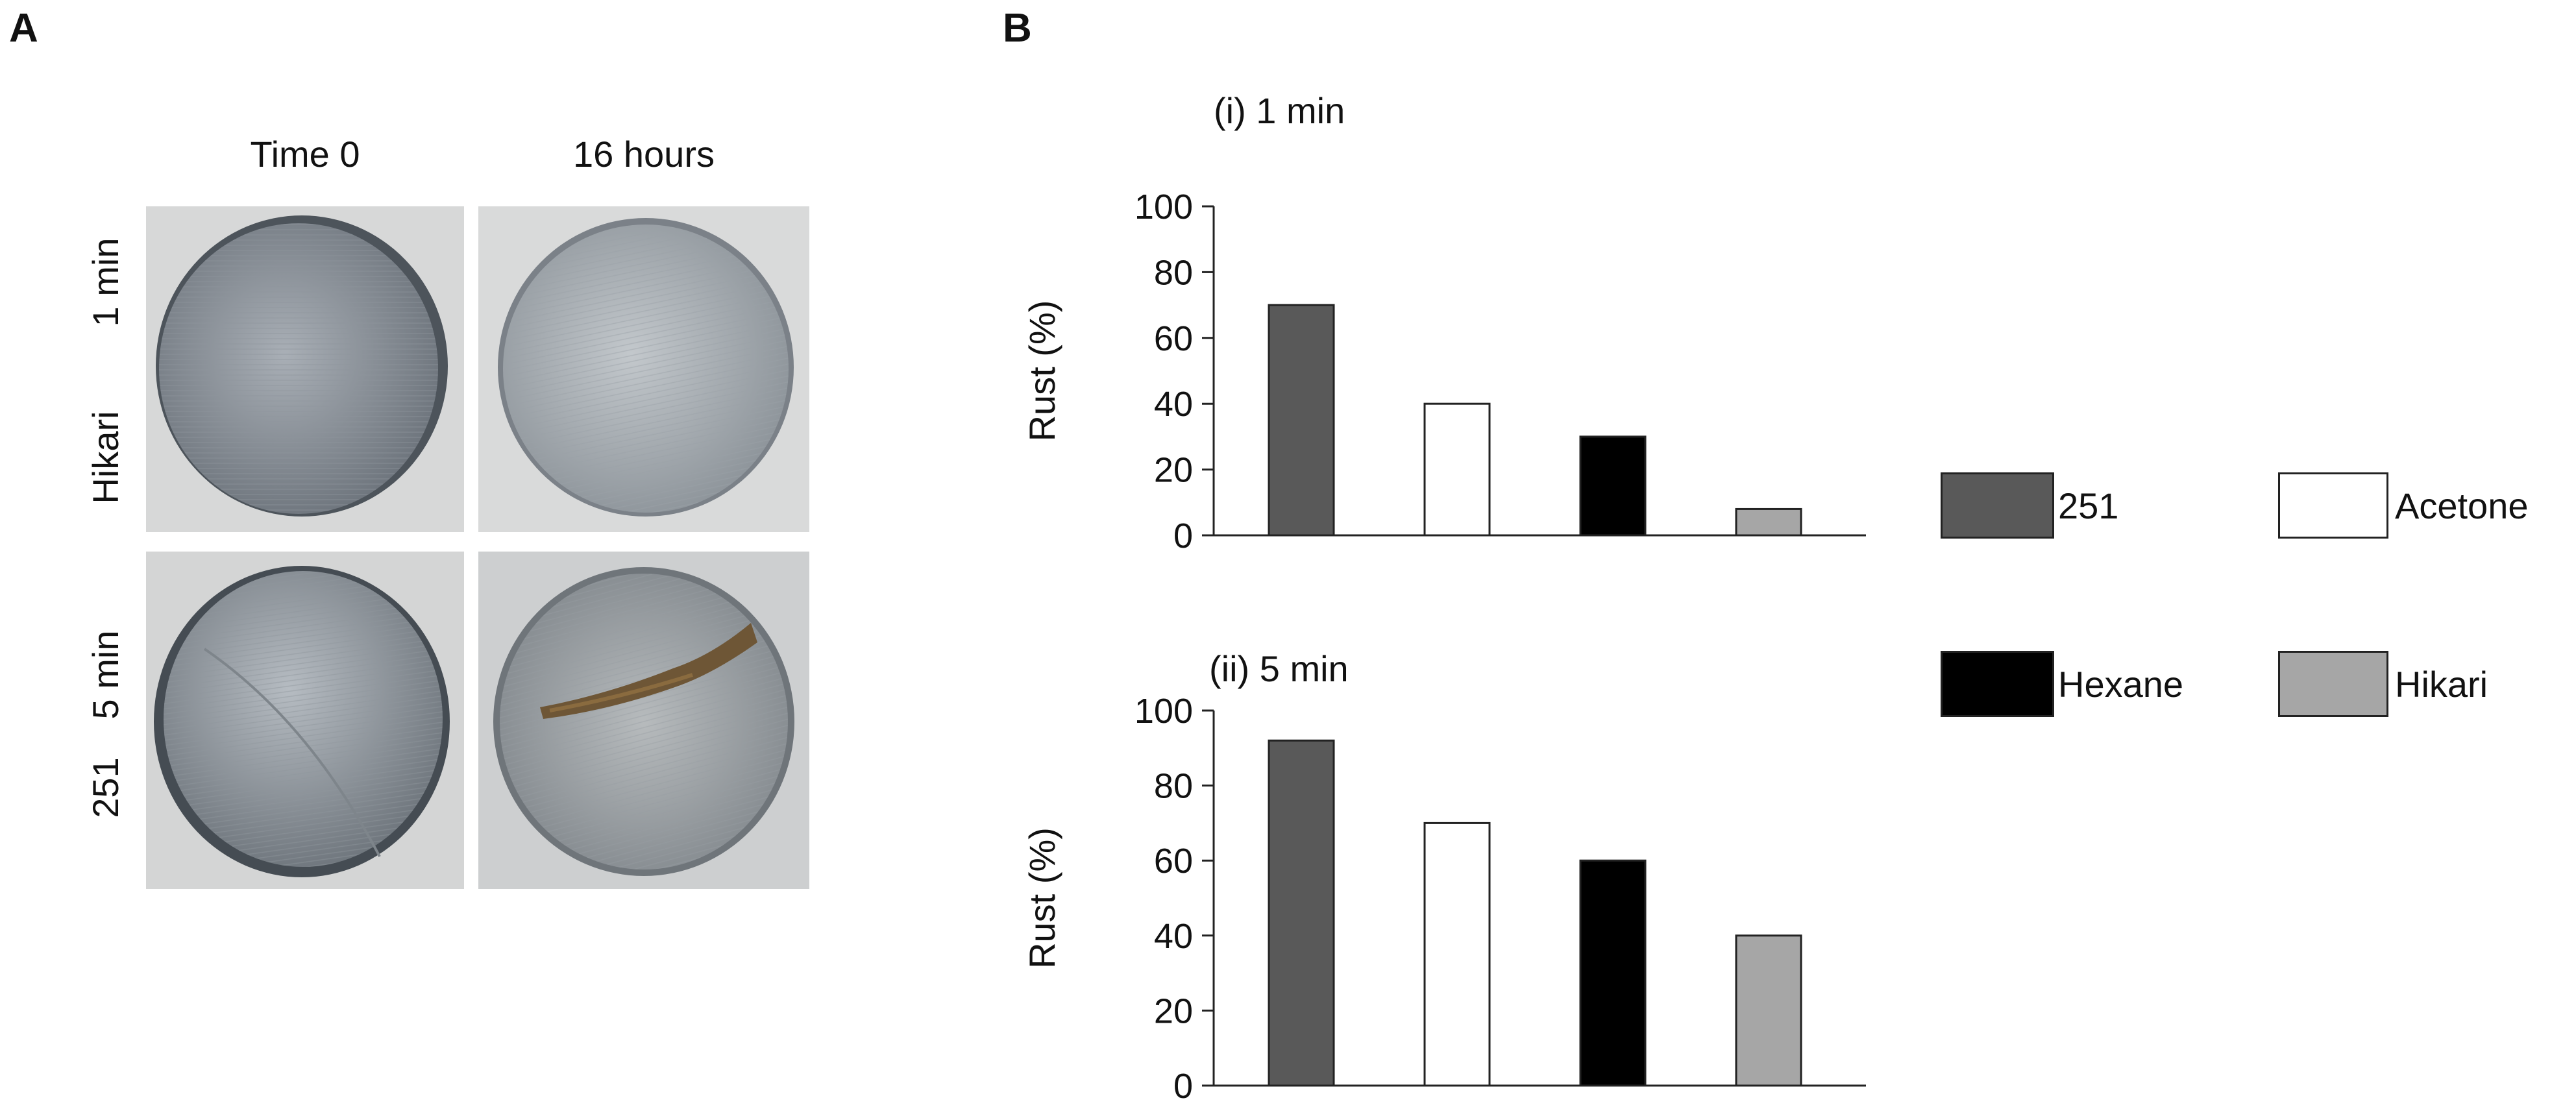 The height and width of the screenshot is (1107, 2576). I want to click on chart1-bar-hikari, so click(1768, 522).